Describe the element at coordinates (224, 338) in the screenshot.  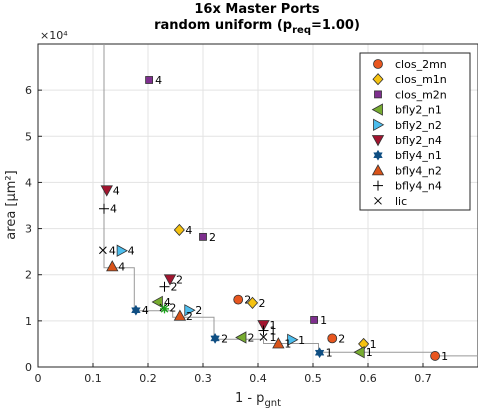
I see `bfly4_n1-point-label: 2` at that location.